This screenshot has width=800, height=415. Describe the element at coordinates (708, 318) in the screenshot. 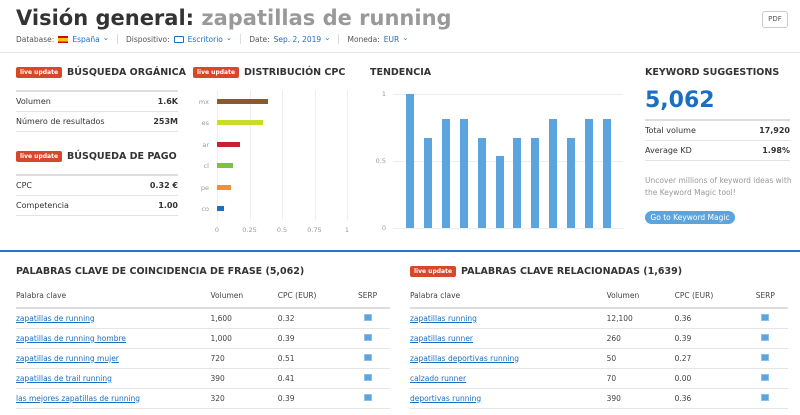

I see `cpc-cell: 0.36` at that location.